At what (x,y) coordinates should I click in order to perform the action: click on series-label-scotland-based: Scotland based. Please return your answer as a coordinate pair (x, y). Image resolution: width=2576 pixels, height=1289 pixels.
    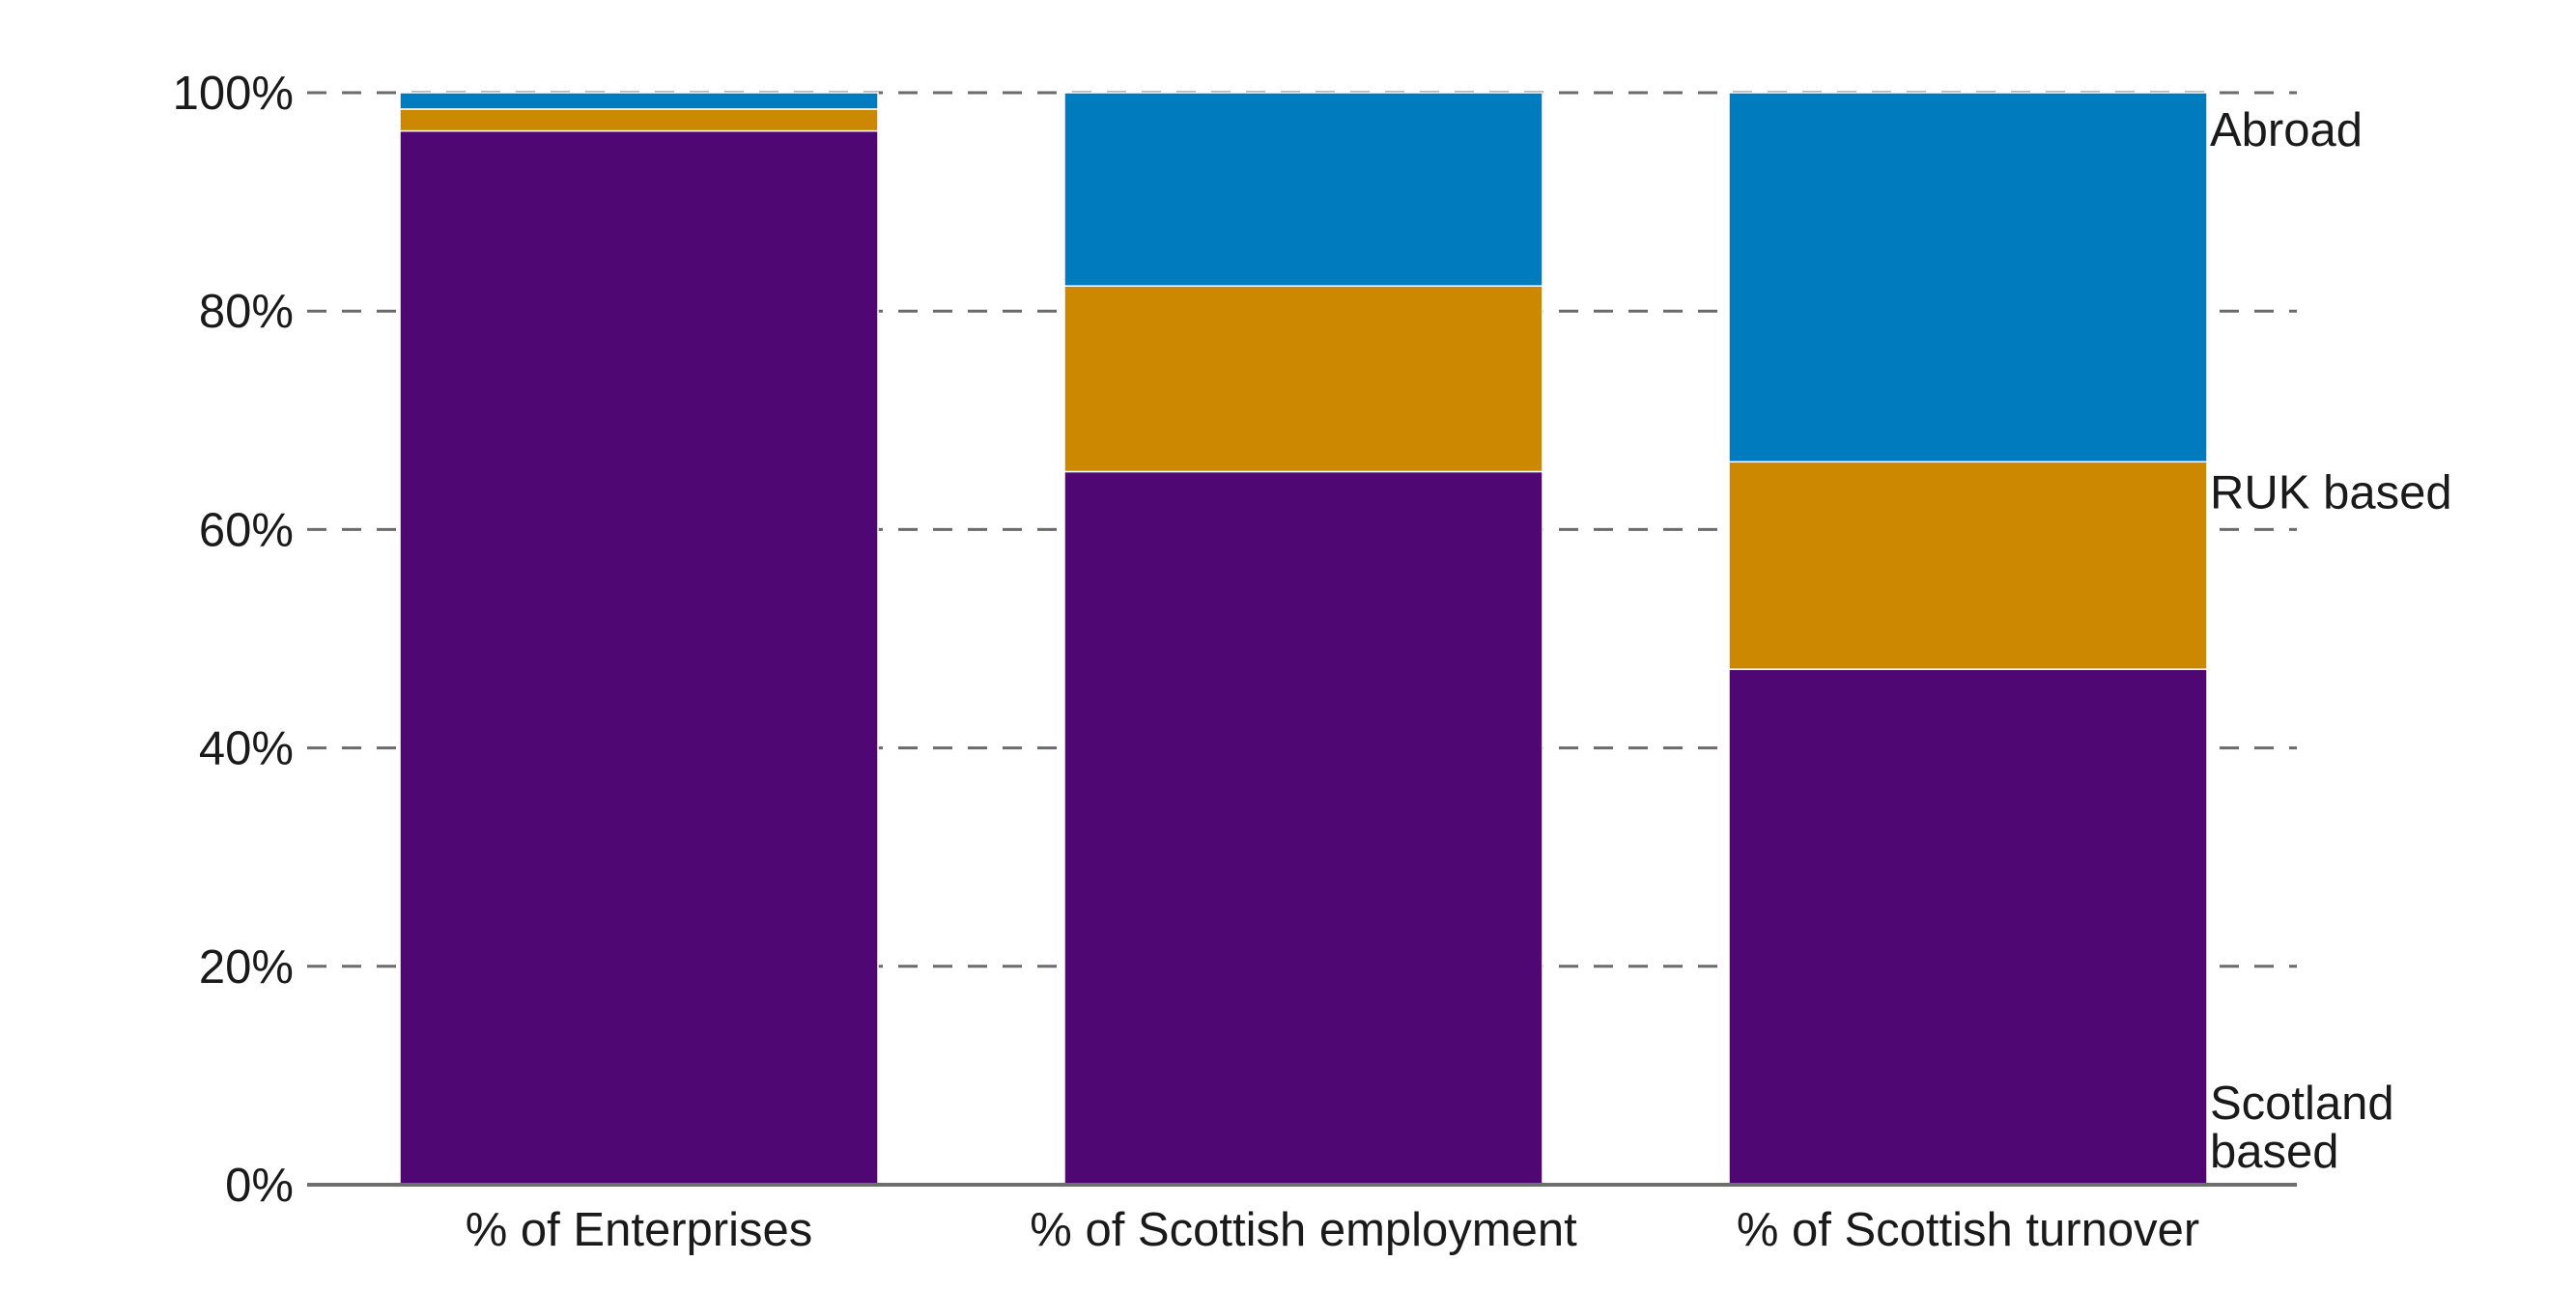
    Looking at the image, I should click on (2302, 1128).